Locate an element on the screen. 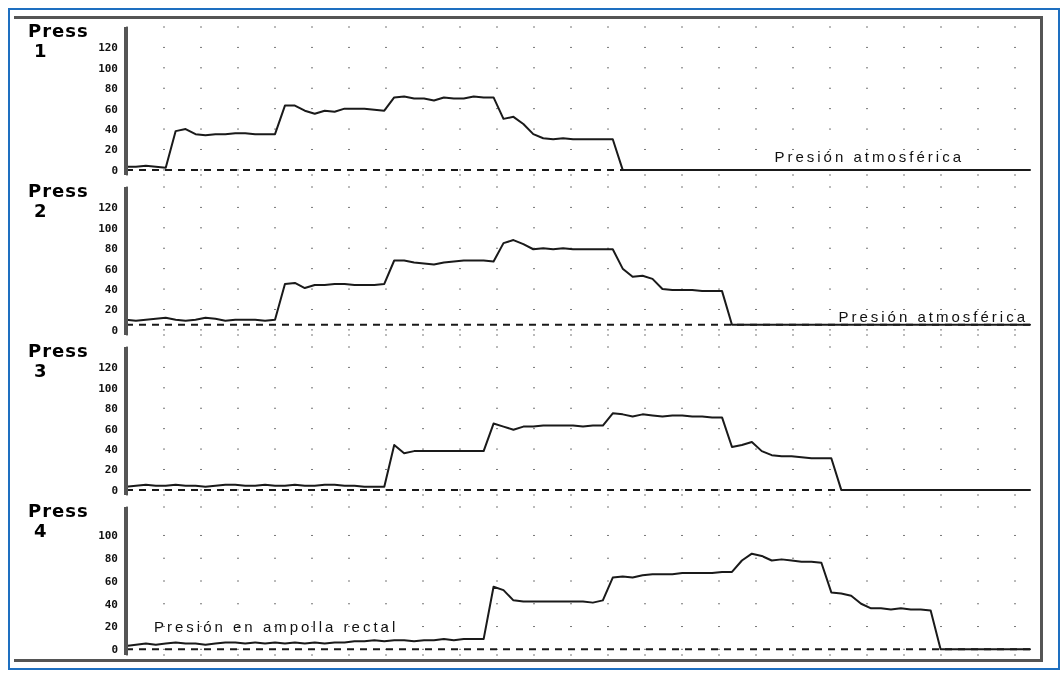 Image resolution: width=1064 pixels, height=682 pixels. chart-title: Press 1 is located at coordinates (58, 40).